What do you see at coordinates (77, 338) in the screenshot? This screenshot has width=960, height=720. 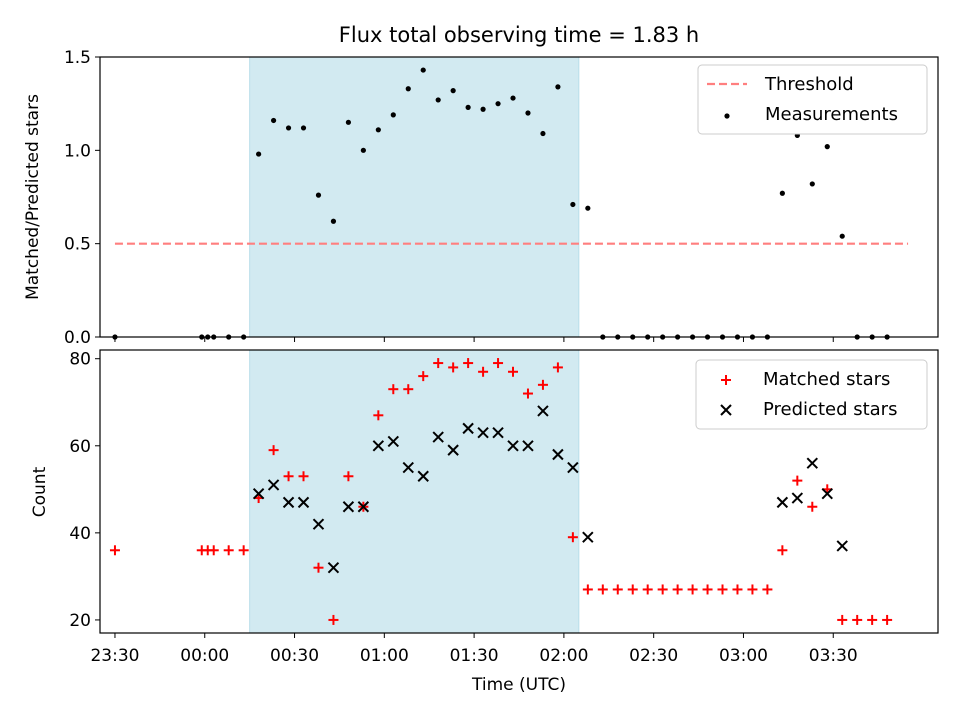 I see `top-y-tick-label: 0.0` at bounding box center [77, 338].